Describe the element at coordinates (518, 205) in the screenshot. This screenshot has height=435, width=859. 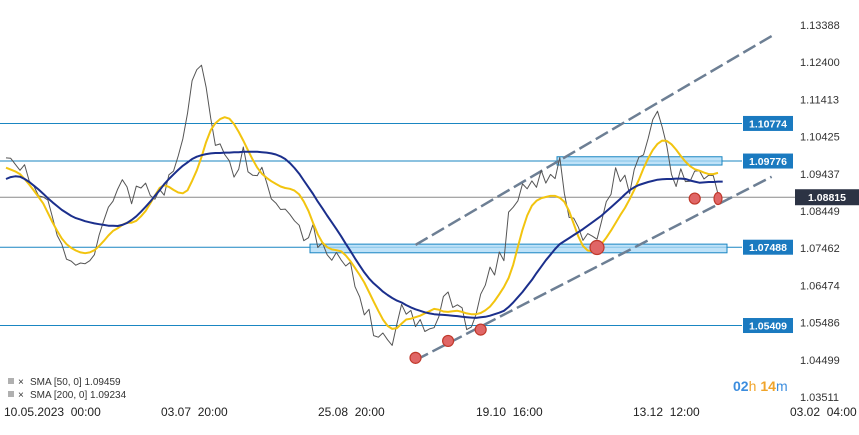
I see `zones` at that location.